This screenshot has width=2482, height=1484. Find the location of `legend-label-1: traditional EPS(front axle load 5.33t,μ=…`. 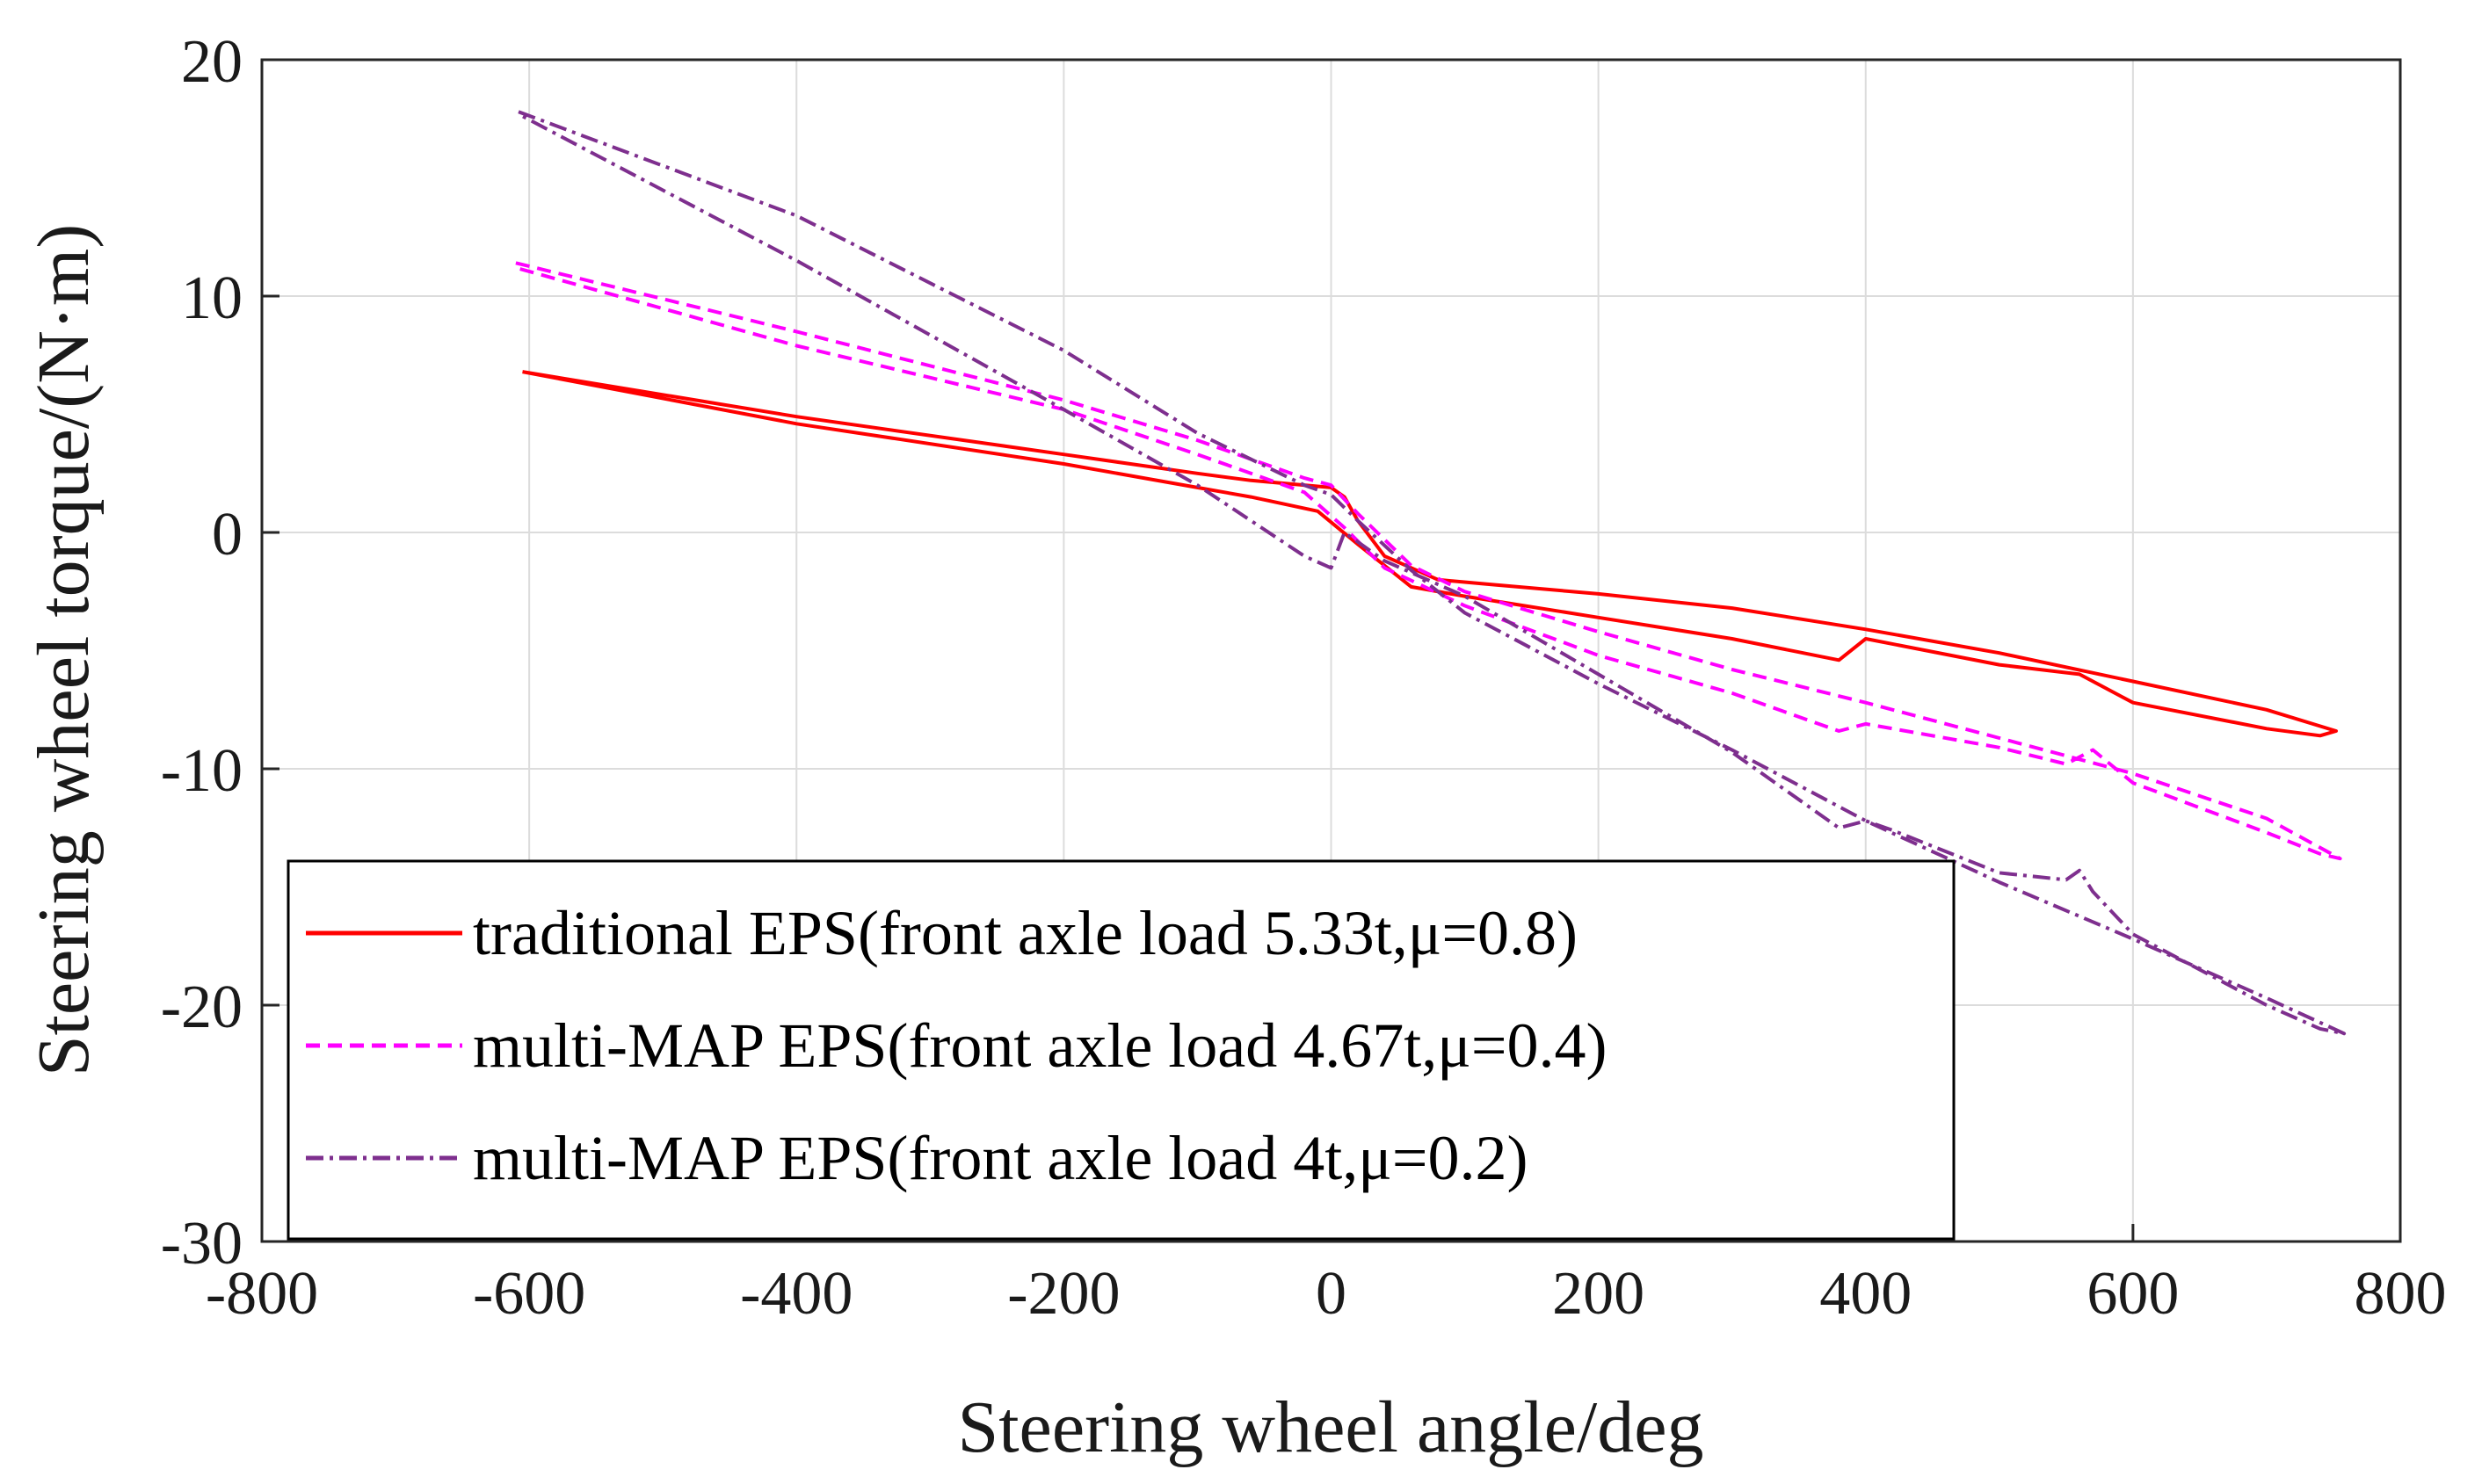

legend-label-1: traditional EPS(front axle load 5.33t,μ=… is located at coordinates (1025, 933).